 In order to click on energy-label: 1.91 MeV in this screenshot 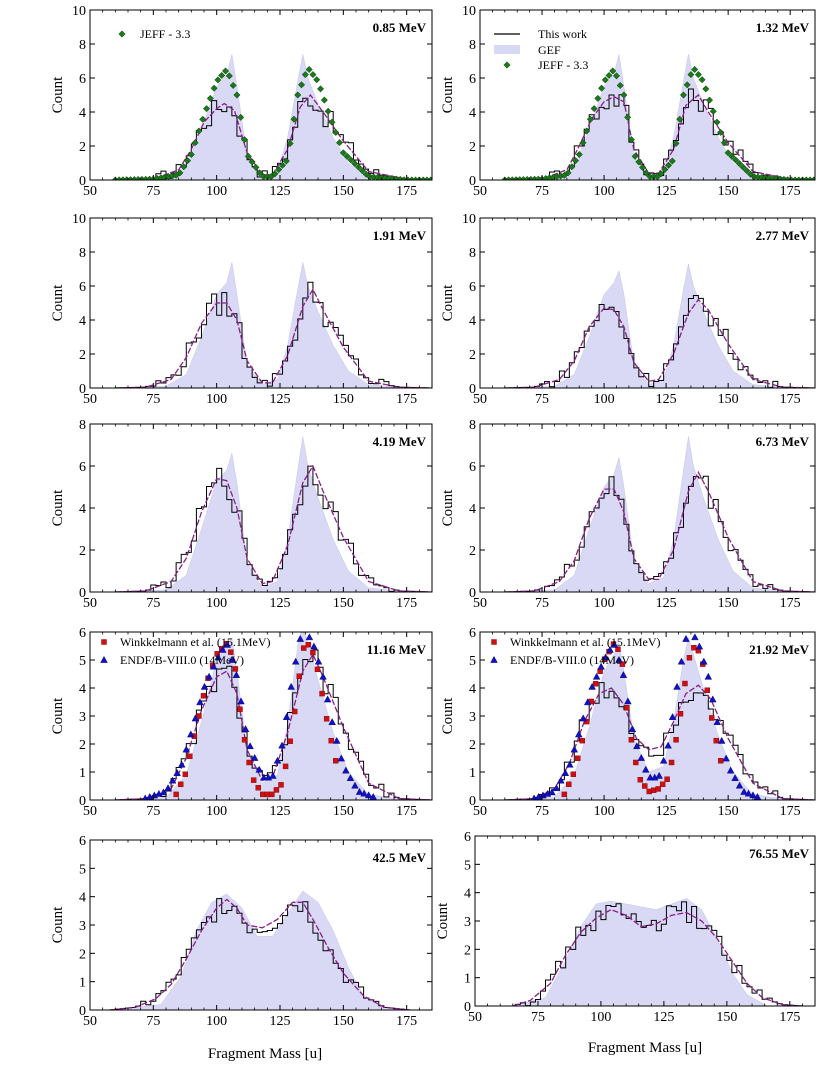, I will do `click(400, 235)`.